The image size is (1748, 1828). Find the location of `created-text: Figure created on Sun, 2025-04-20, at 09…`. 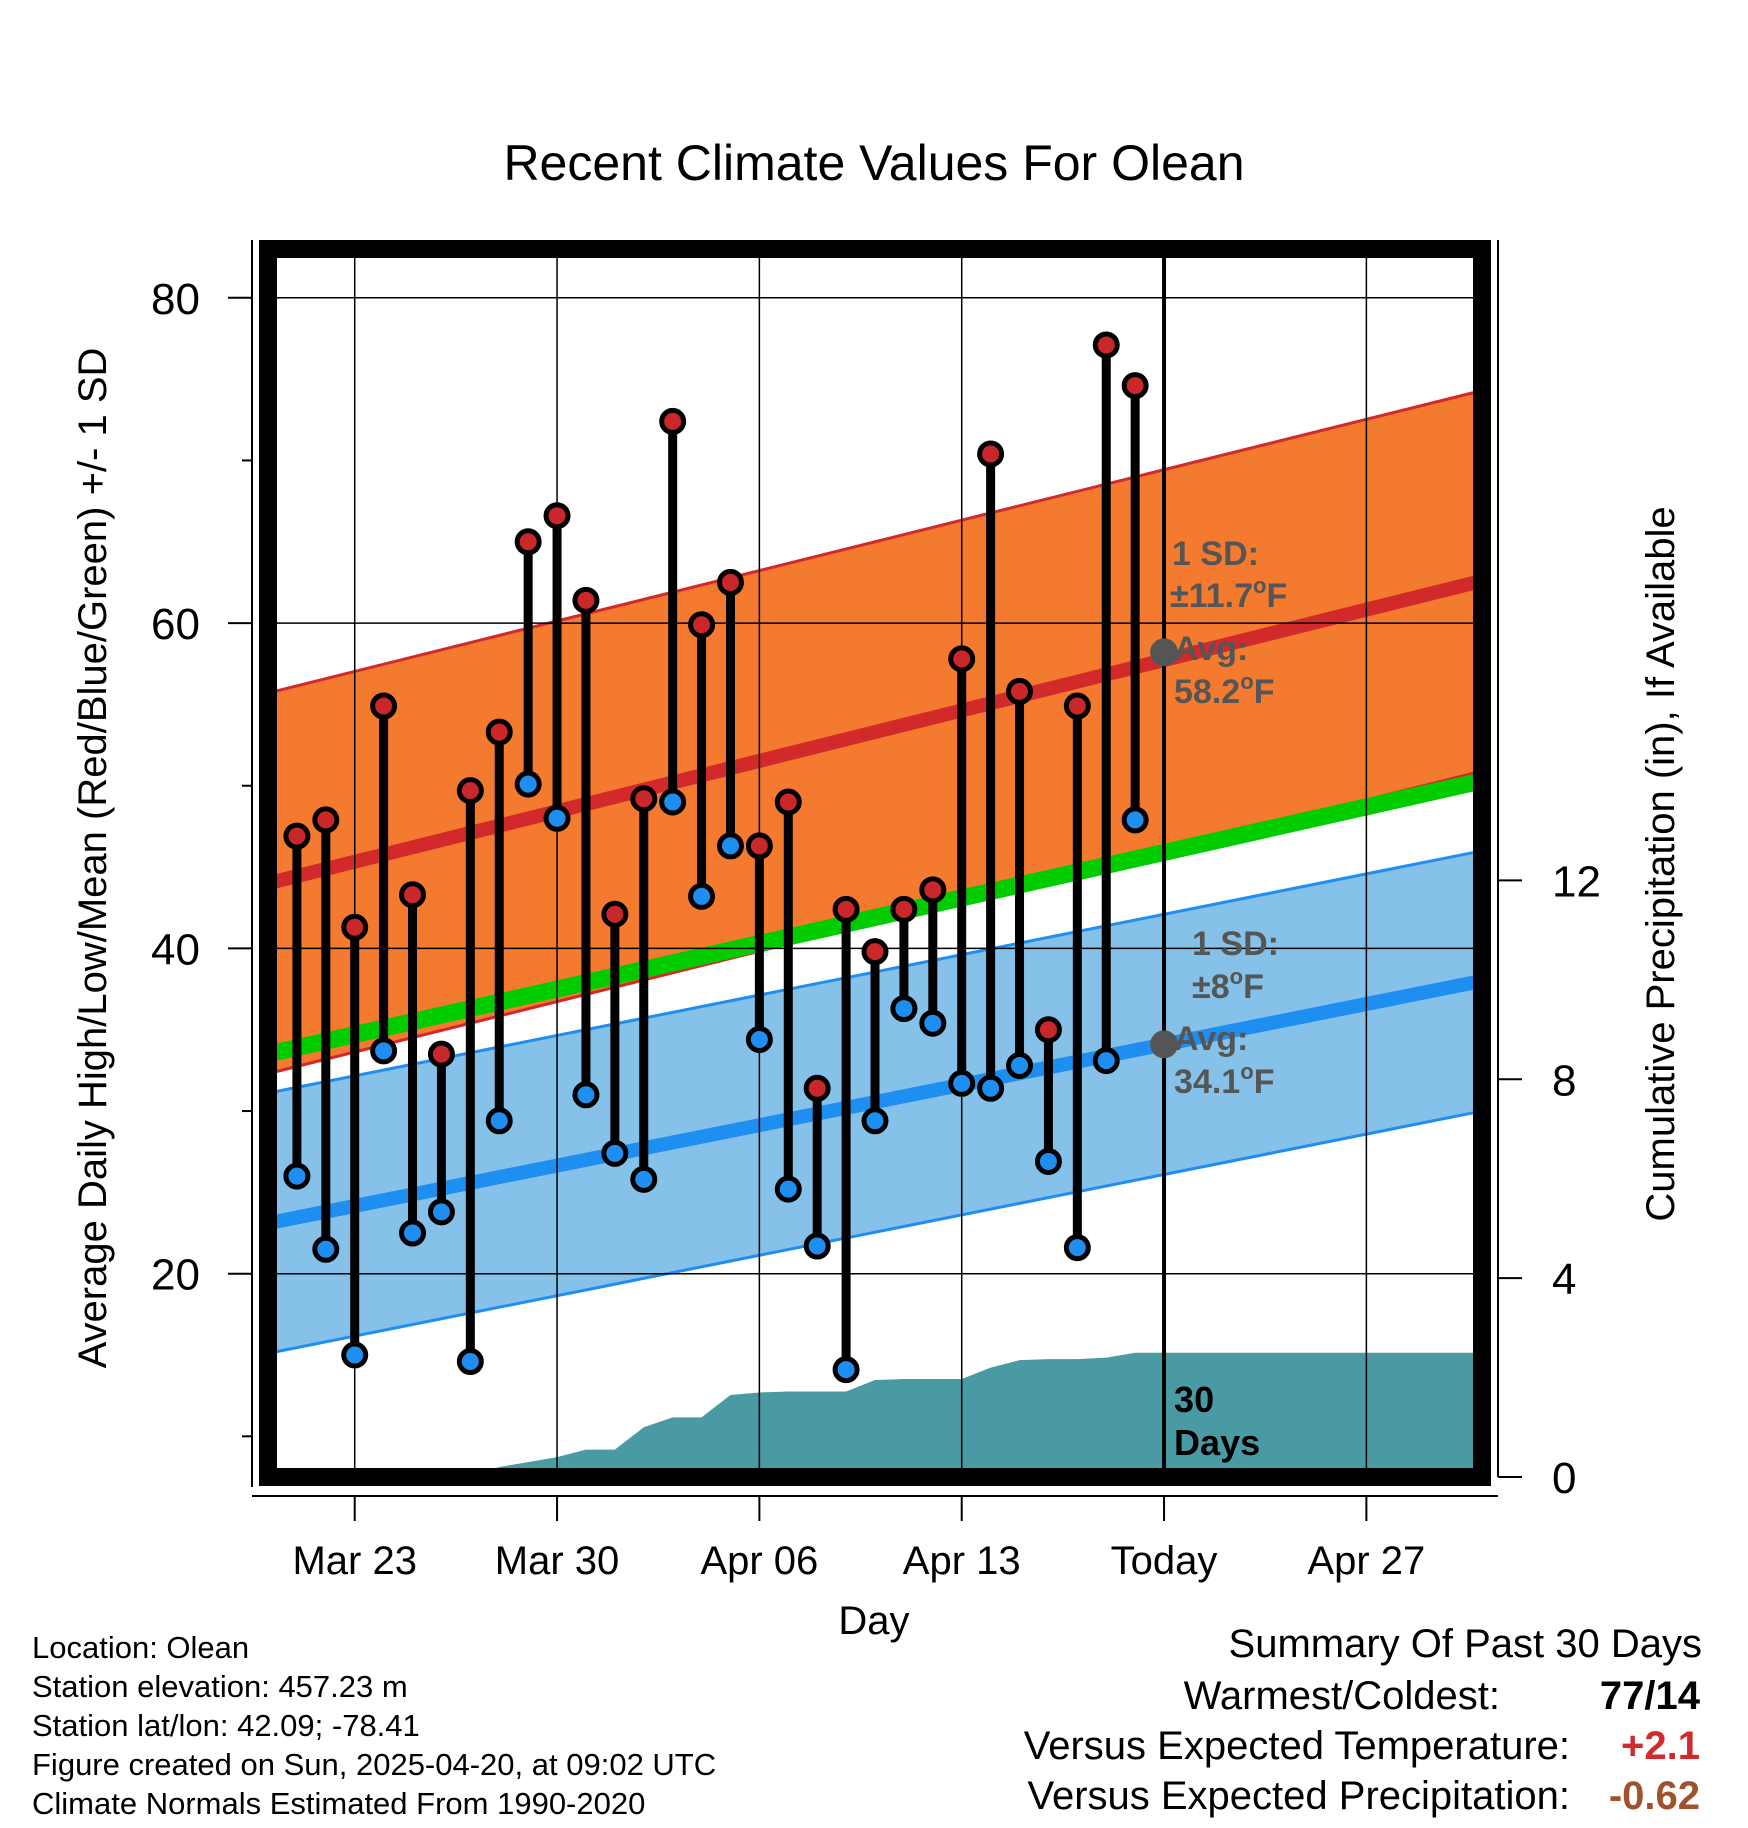

created-text: Figure created on Sun, 2025-04-20, at 09… is located at coordinates (374, 1764).